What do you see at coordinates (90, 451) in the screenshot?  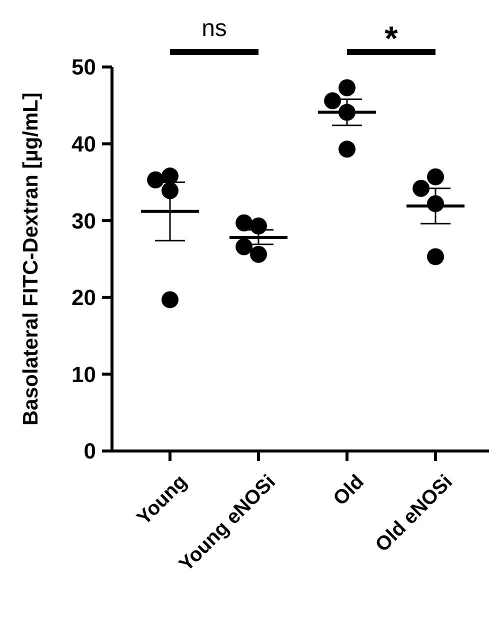 I see `y-tick-label: 0` at bounding box center [90, 451].